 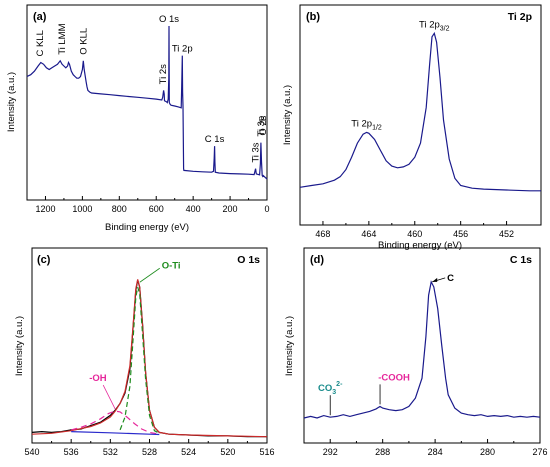 I want to click on panel-d-label: (d), so click(x=317, y=260).